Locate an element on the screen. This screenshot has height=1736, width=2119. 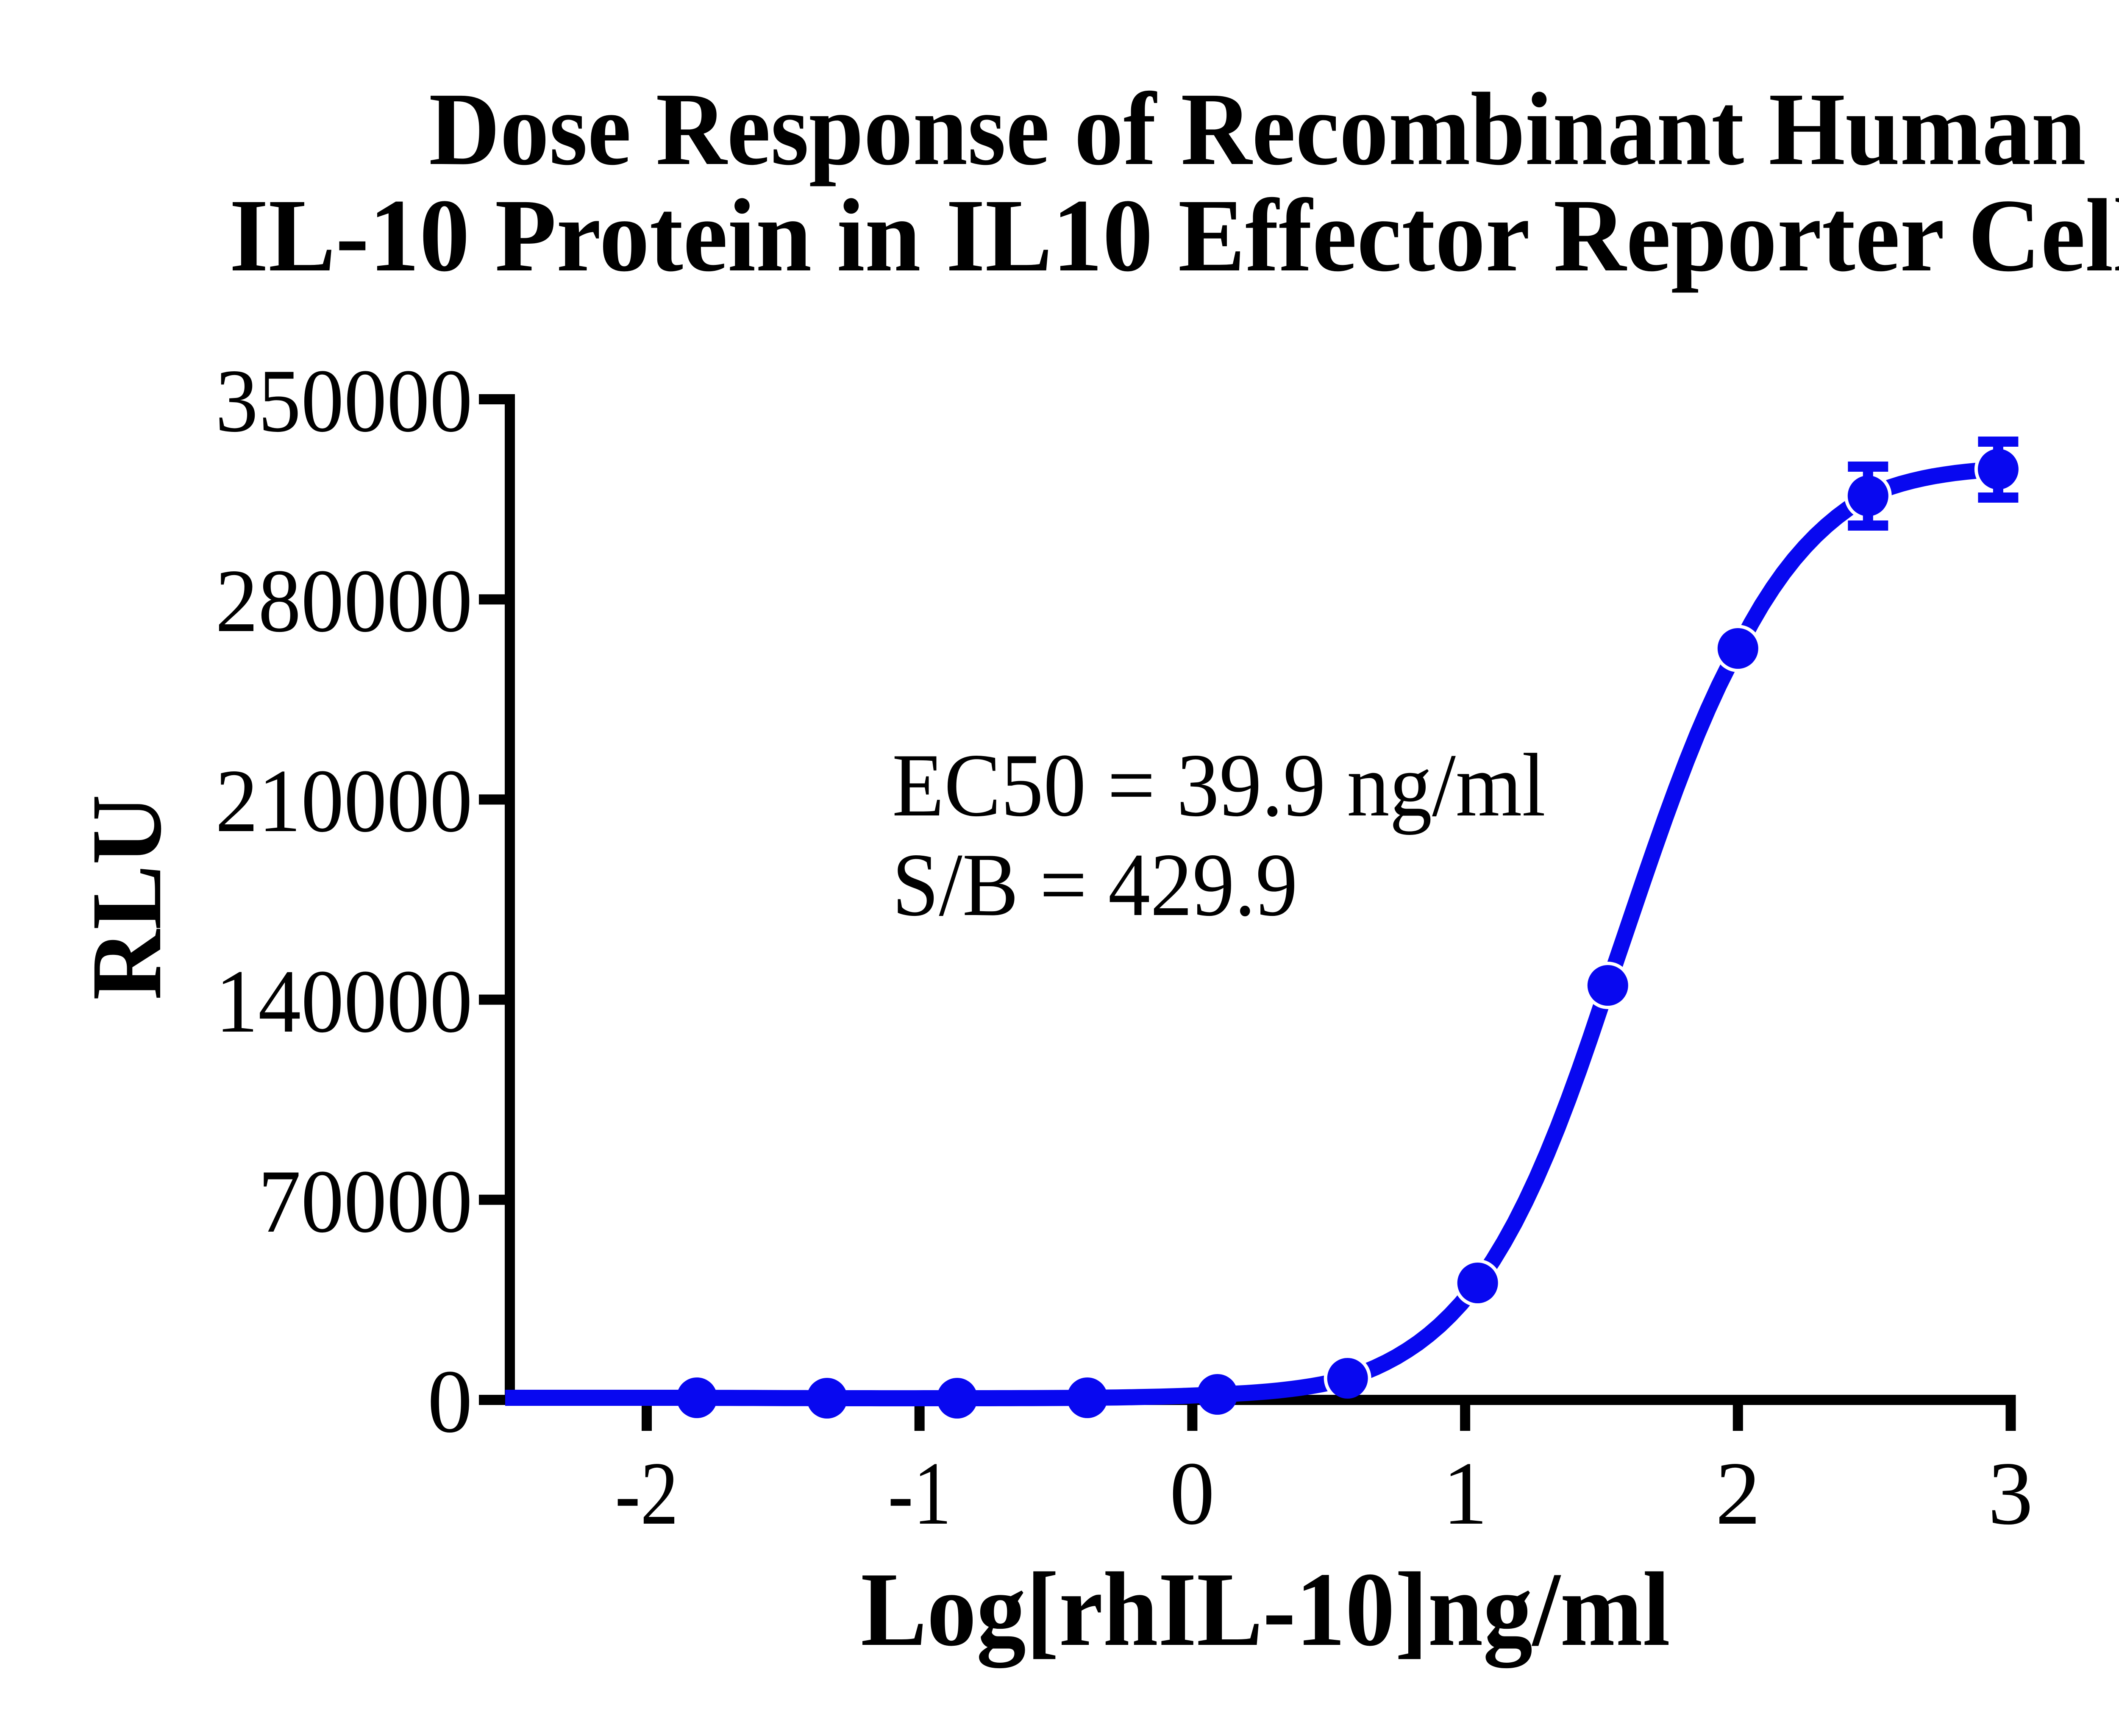
svg-text: 70000 is located at coordinates (365, 1202).